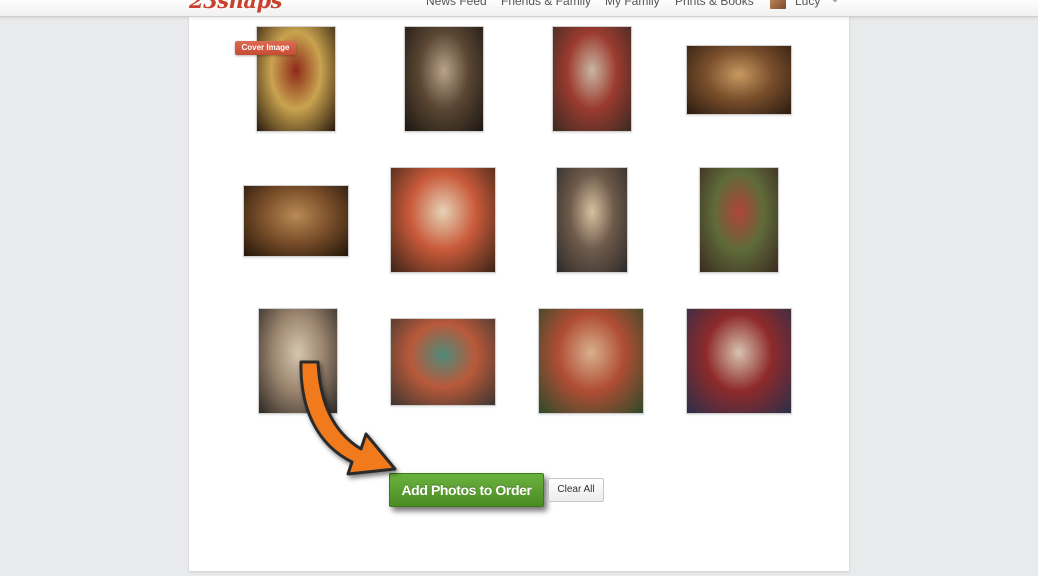 Image resolution: width=1038 pixels, height=576 pixels. I want to click on add-photos-to-order-button: Add Photos to Order, so click(466, 490).